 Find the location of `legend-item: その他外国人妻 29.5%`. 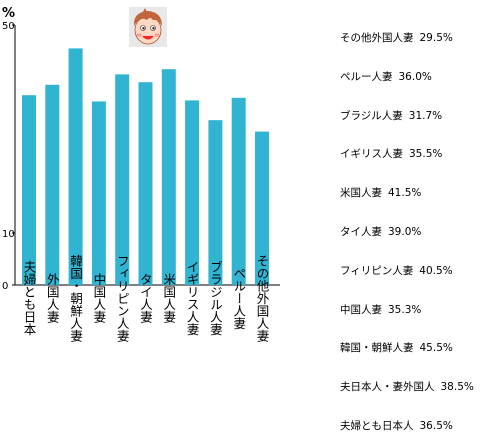

legend-item: その他外国人妻 29.5% is located at coordinates (396, 38).